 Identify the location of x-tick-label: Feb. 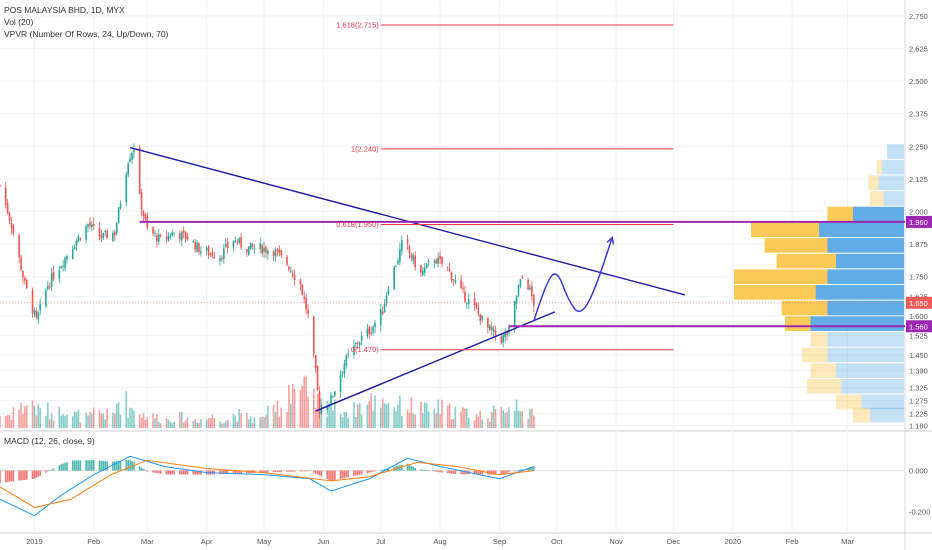
(792, 541).